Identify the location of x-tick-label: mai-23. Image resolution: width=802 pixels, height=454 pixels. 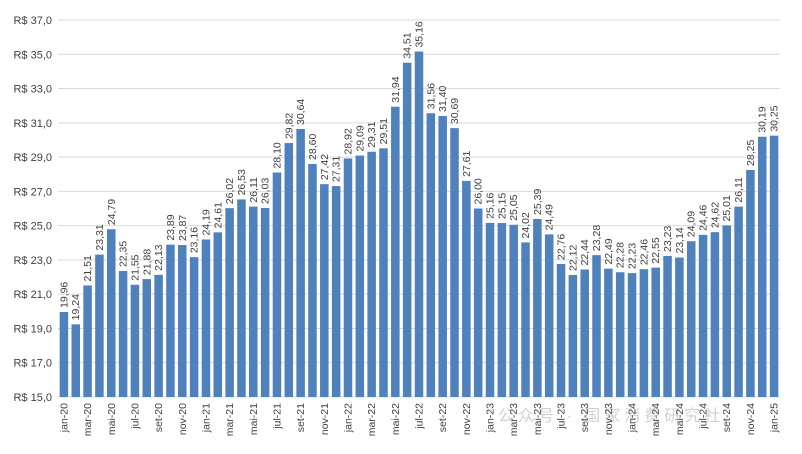
(538, 419).